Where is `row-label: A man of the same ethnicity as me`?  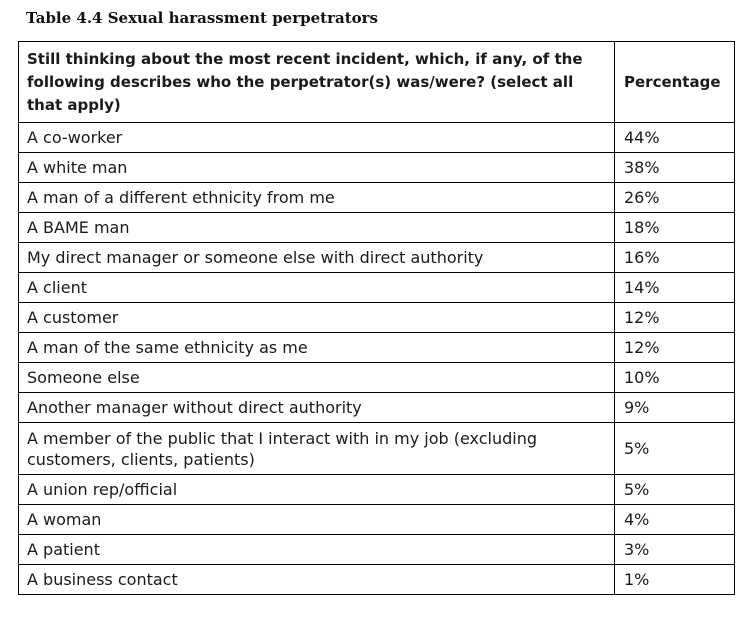 row-label: A man of the same ethnicity as me is located at coordinates (316, 347).